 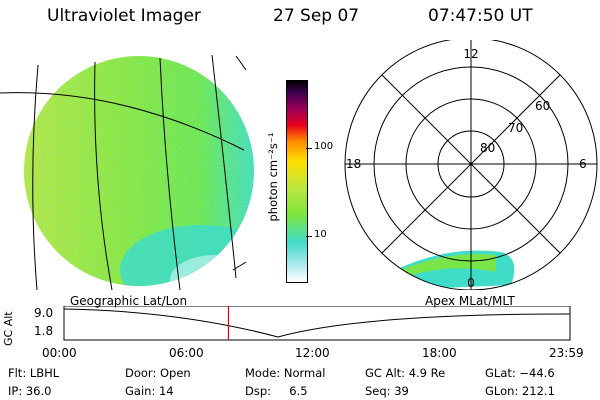 I want to click on dsp-info: Dsp: 6.5, so click(x=276, y=391).